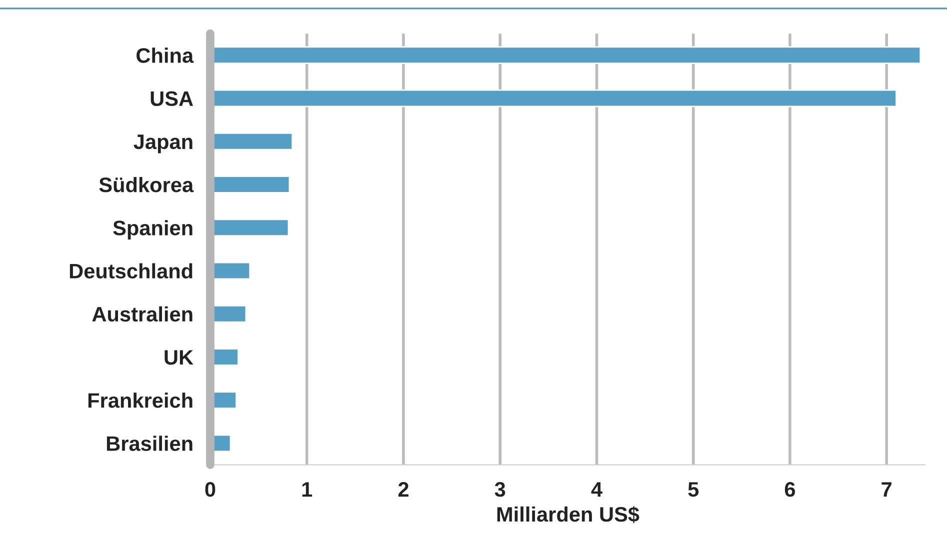  Describe the element at coordinates (172, 98) in the screenshot. I see `y-tick-label: USA` at that location.